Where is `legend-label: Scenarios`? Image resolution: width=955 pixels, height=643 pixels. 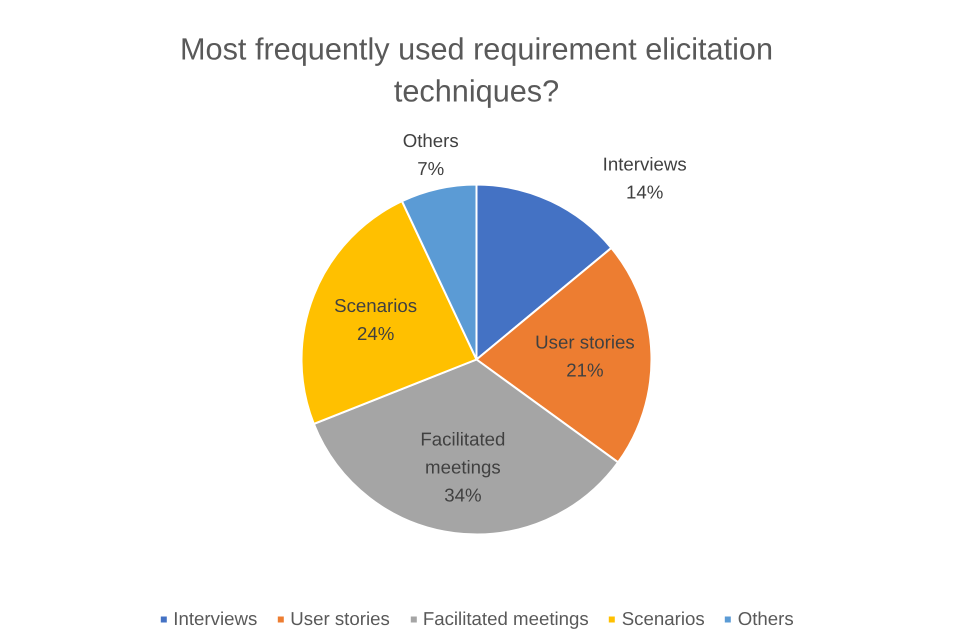
legend-label: Scenarios is located at coordinates (663, 619).